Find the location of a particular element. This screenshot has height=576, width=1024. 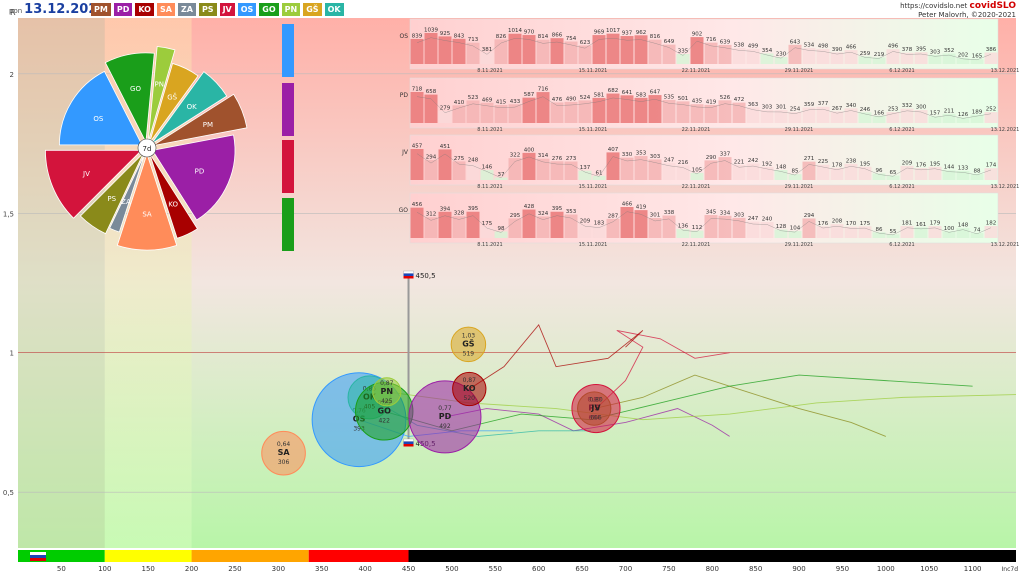

pie-slice-ps is located at coordinates (111, 193).